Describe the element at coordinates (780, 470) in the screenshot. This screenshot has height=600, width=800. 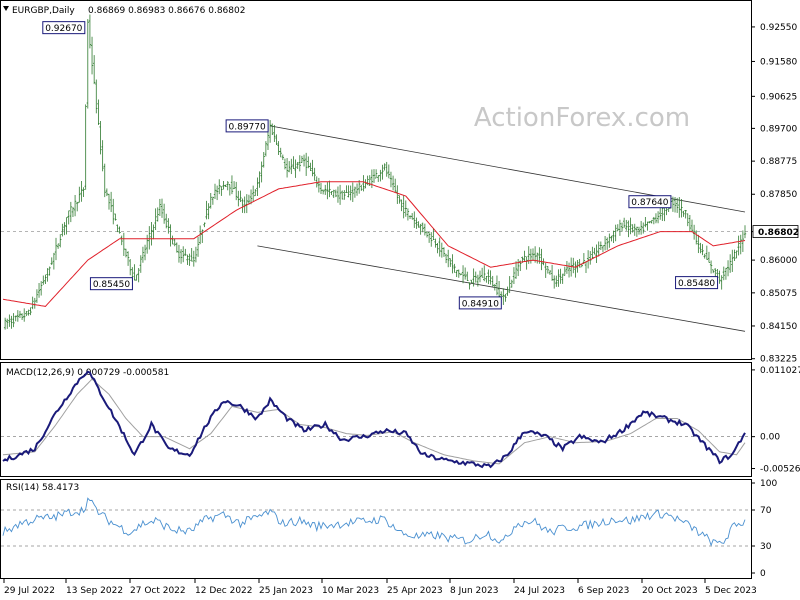
I see `macd-axis-label: -0.005267` at that location.